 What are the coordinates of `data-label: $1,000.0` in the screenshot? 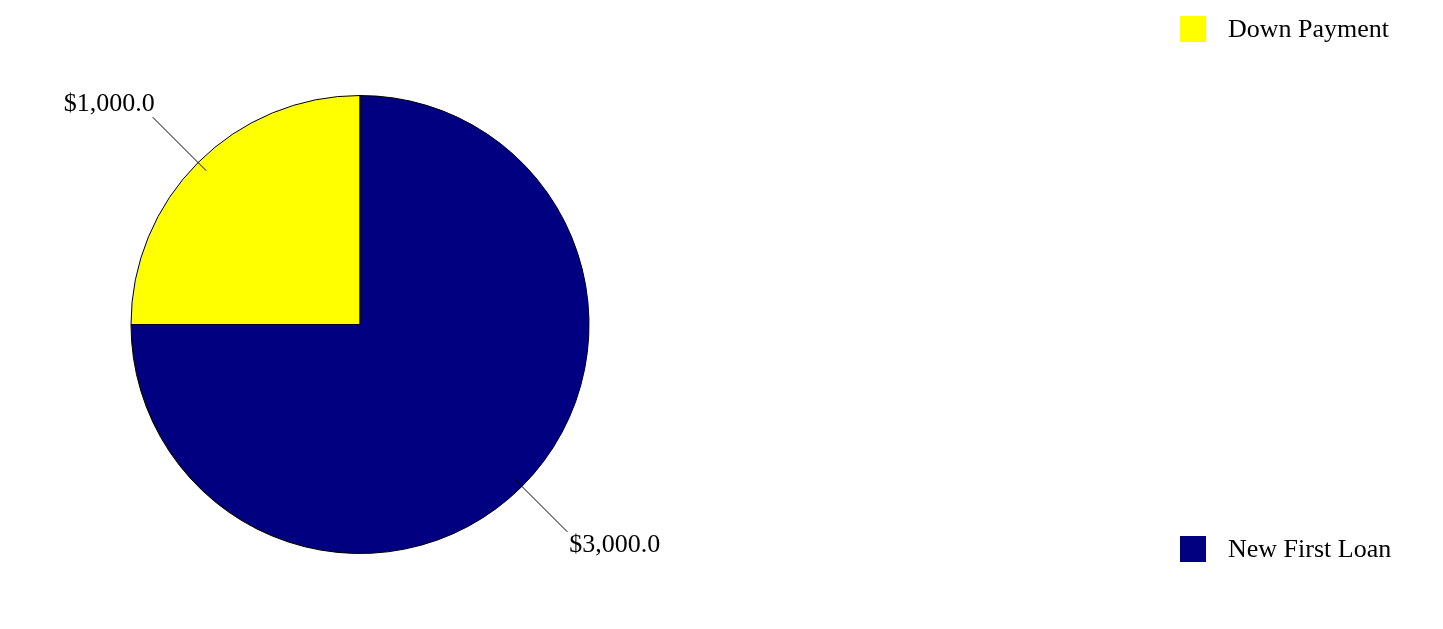 It's located at (109, 103).